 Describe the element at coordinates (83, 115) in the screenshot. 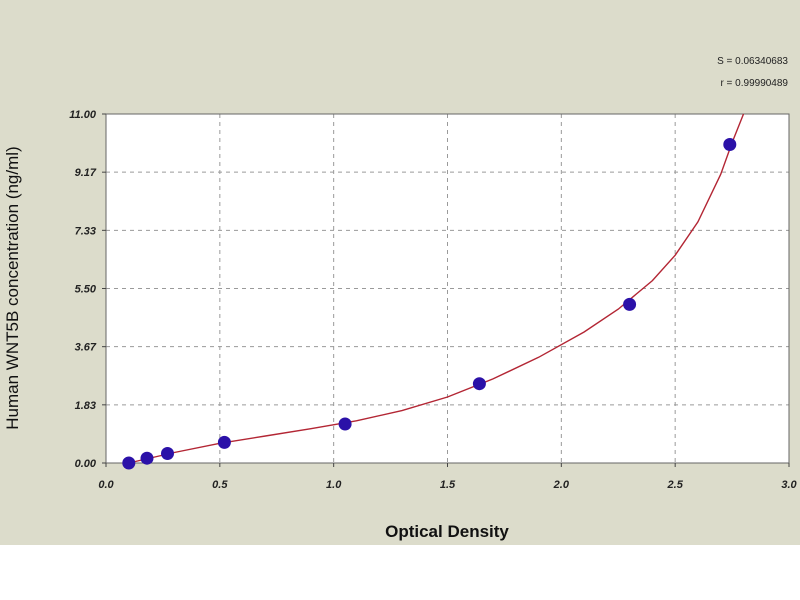

I see `y-tick-label: 11.00` at that location.